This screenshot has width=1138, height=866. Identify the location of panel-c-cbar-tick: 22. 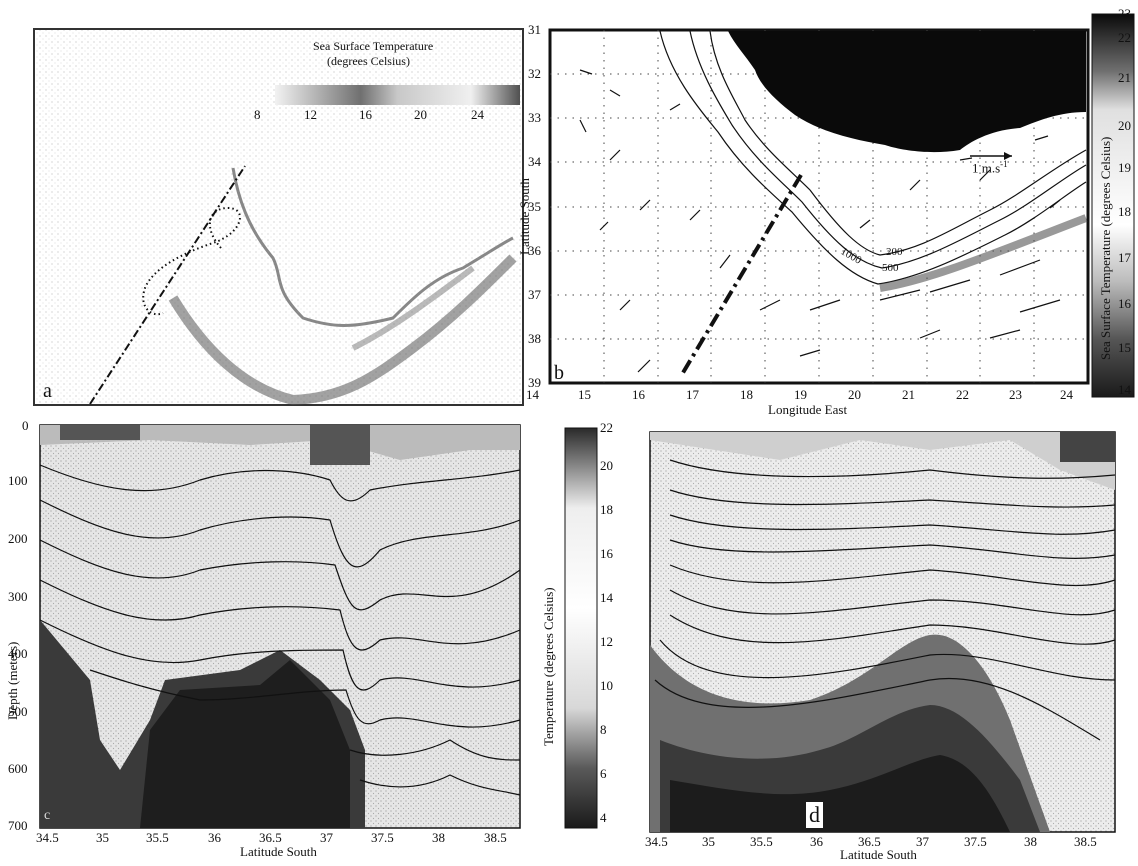
(606, 428).